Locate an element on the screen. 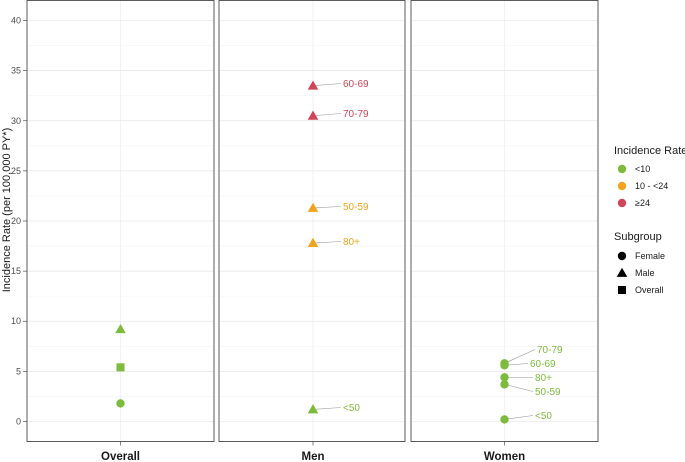  y-tick-label: 5 is located at coordinates (18, 371).